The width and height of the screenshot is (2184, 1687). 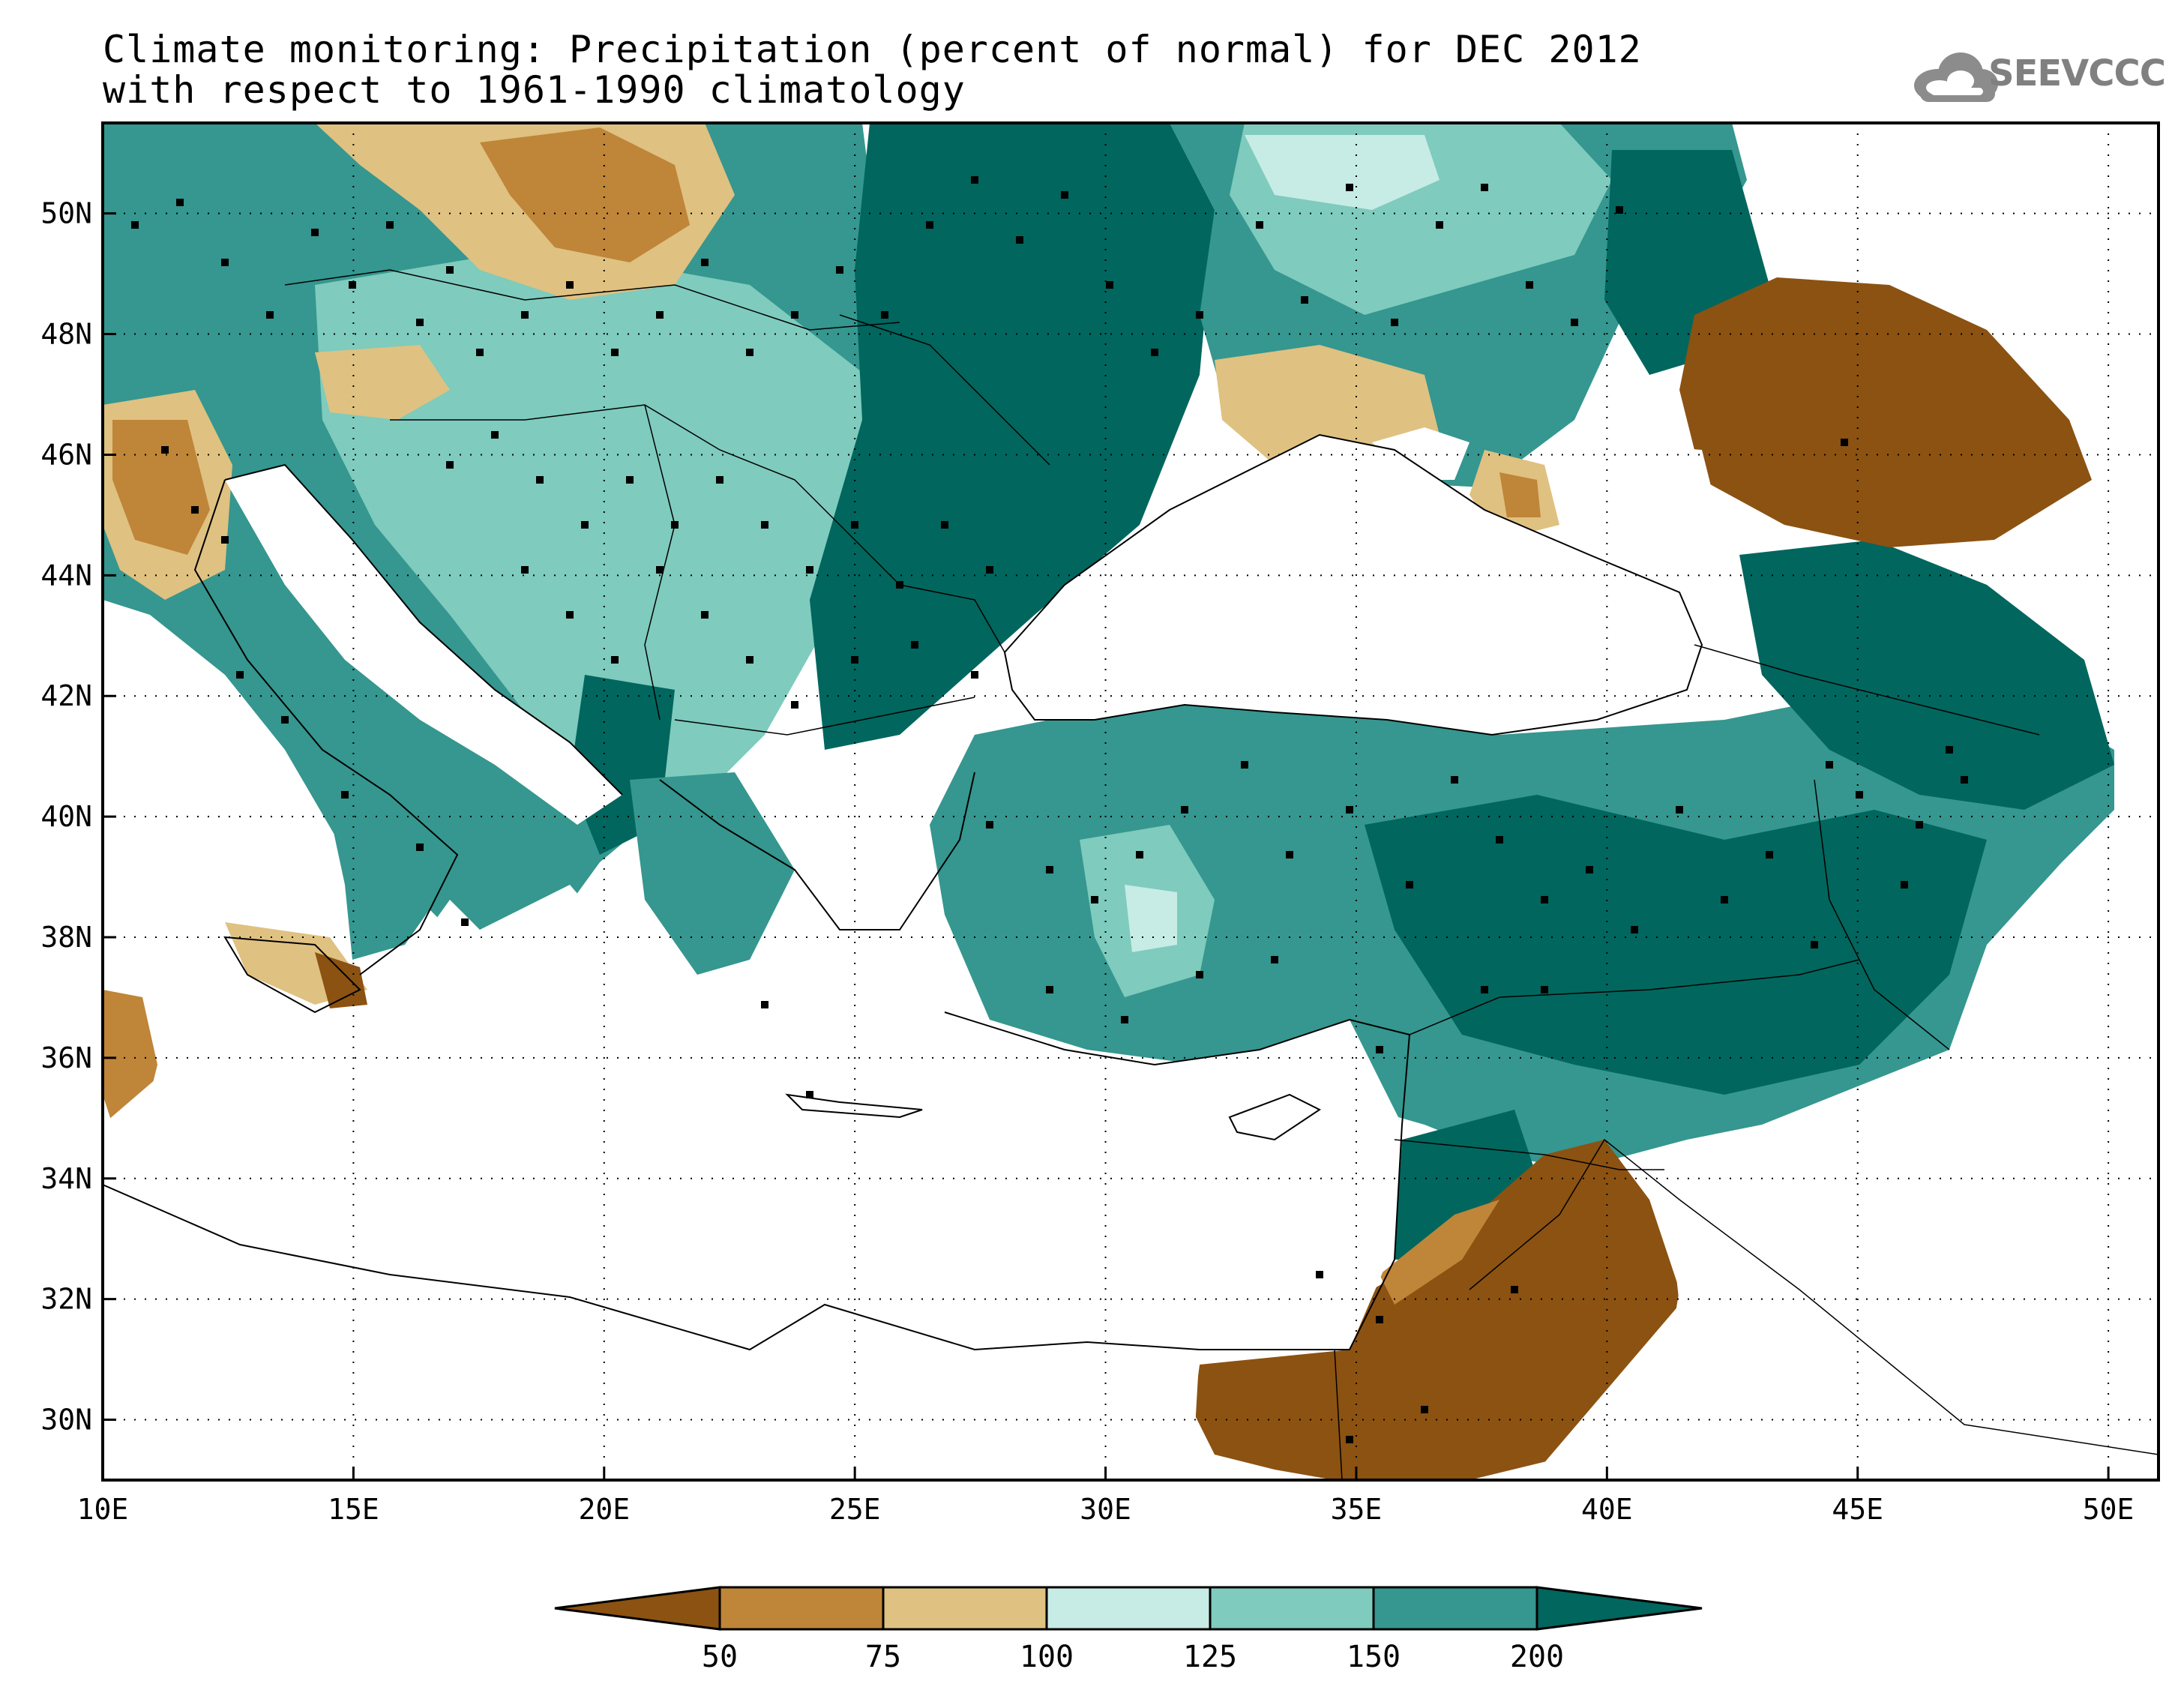 I want to click on colorbar-label: 100, so click(x=1047, y=1657).